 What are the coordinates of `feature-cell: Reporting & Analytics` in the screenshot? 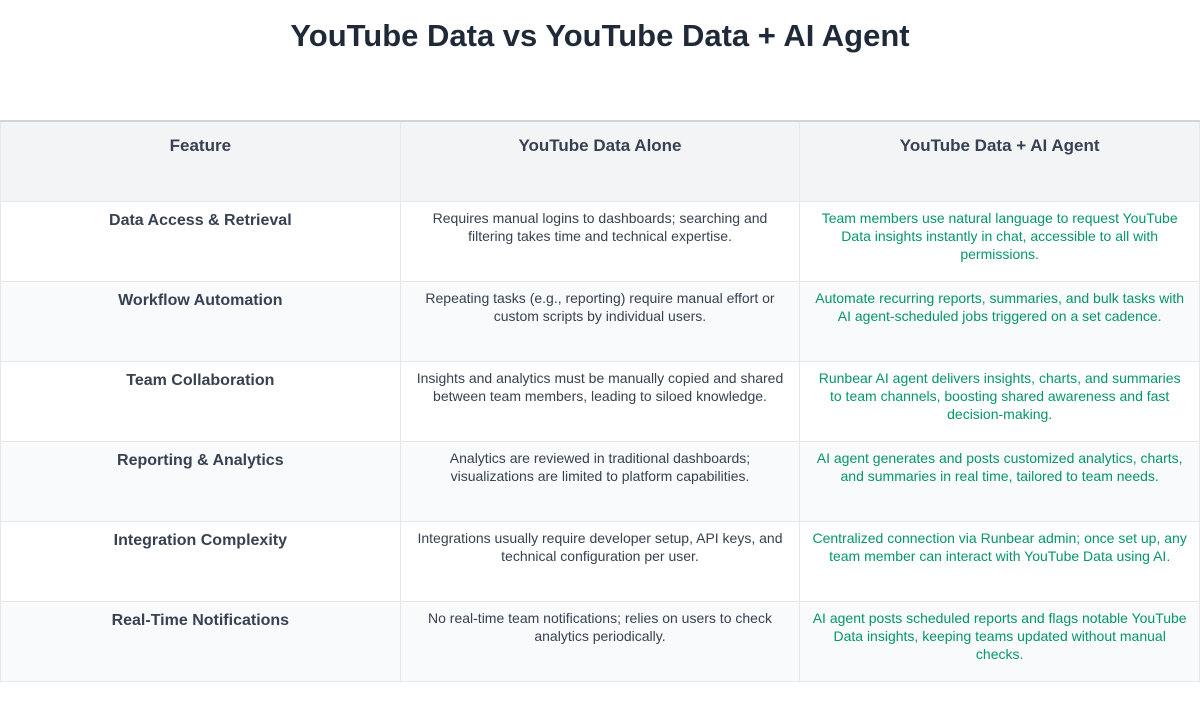 It's located at (200, 481).